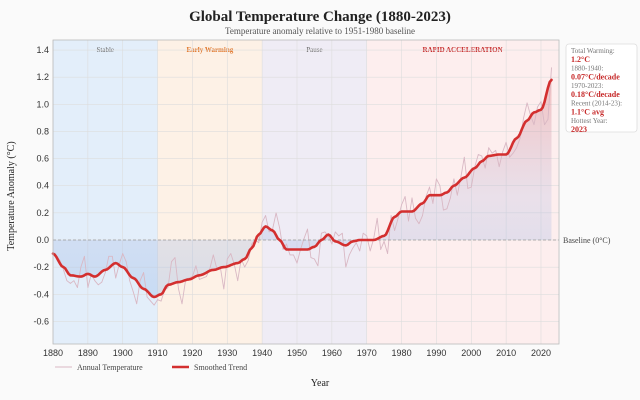 The width and height of the screenshot is (640, 400). Describe the element at coordinates (595, 94) in the screenshot. I see `stat-value: 0.18°C/decade` at that location.